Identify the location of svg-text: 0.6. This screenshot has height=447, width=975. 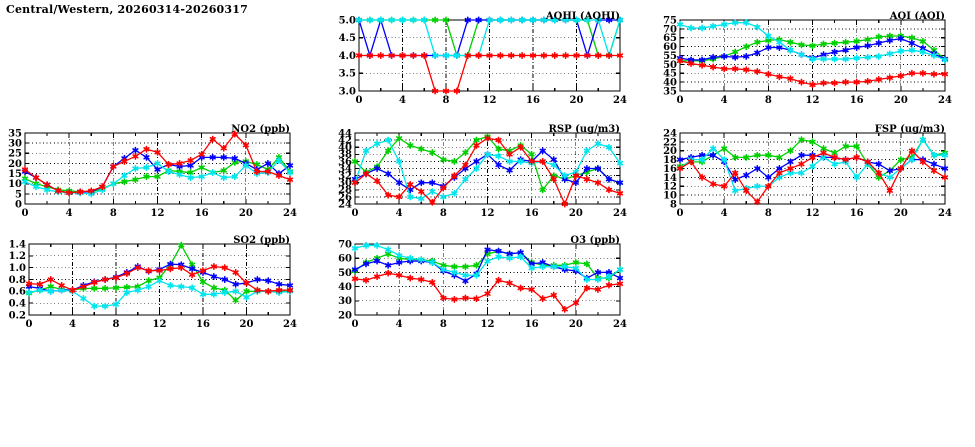
(17, 292).